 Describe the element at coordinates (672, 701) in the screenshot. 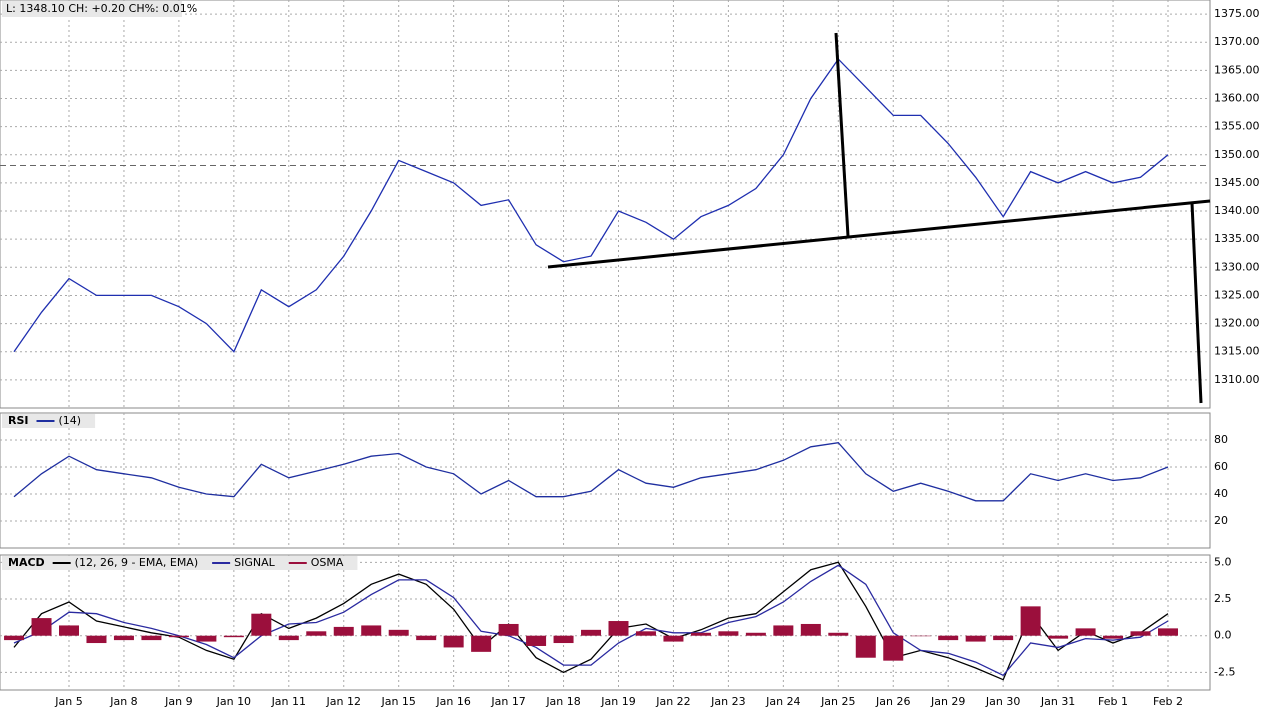

I see `x-tick-label: Jan 22` at that location.